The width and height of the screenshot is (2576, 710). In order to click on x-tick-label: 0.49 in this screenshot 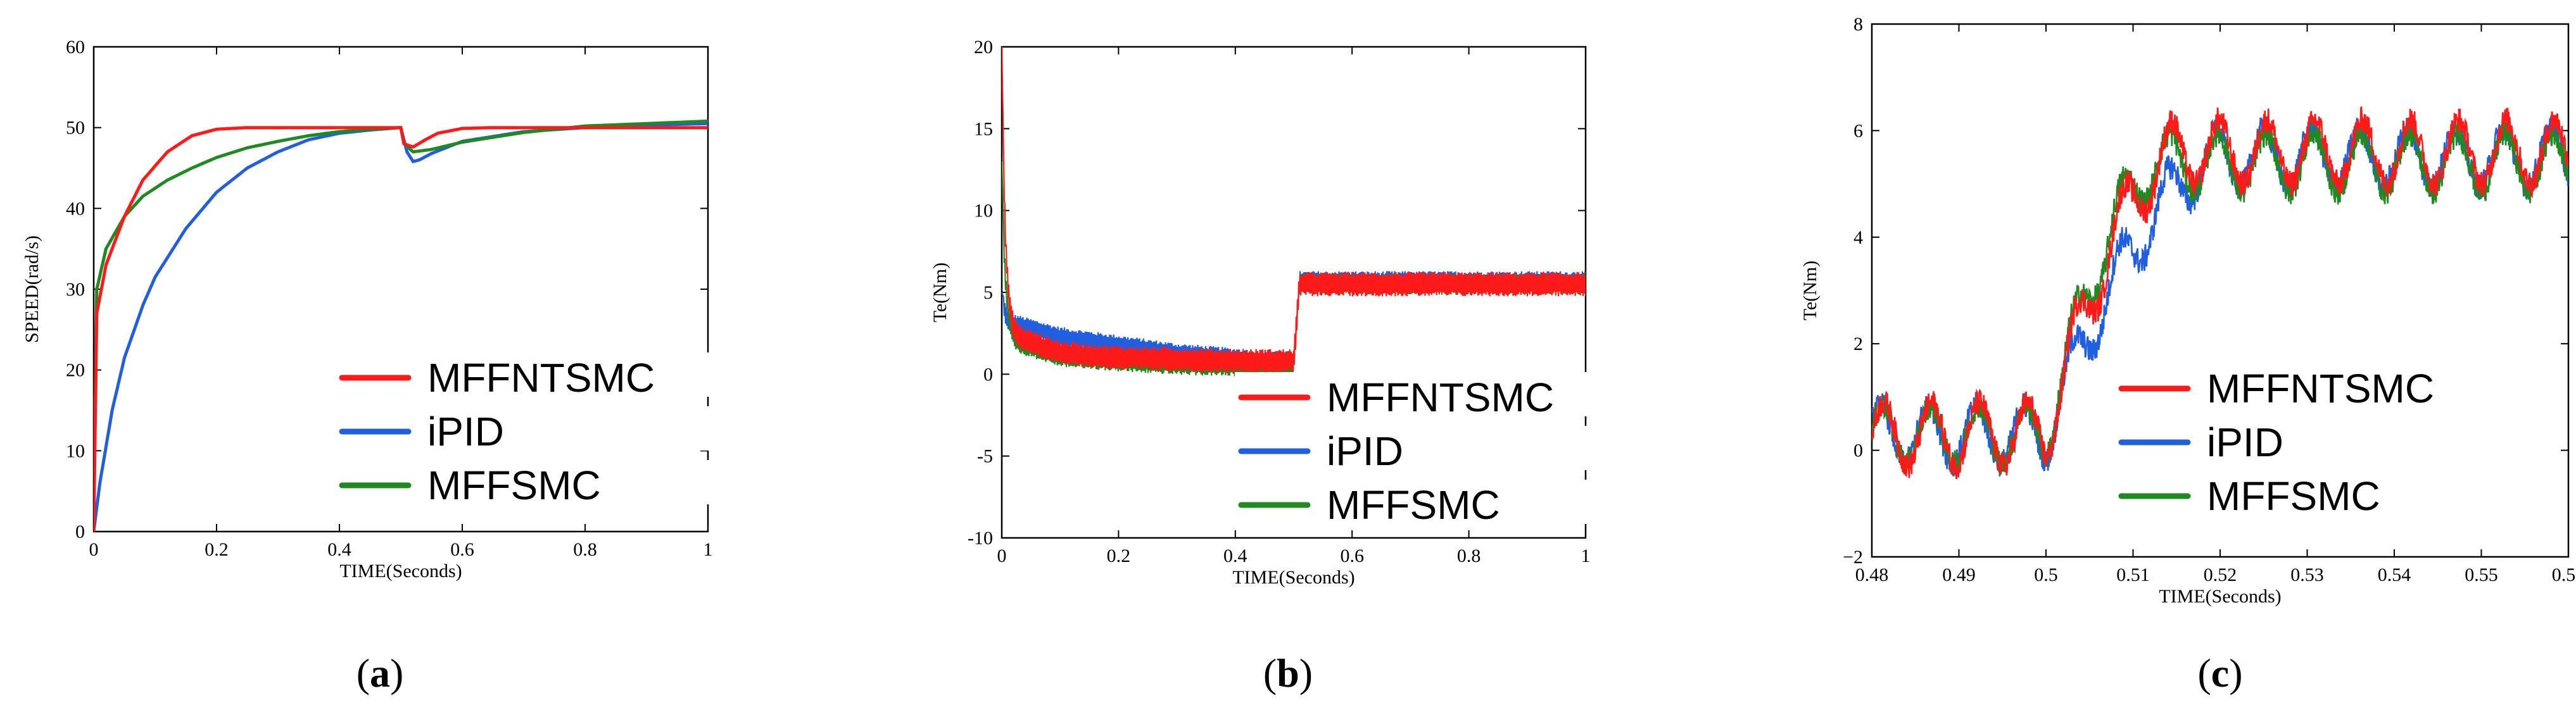, I will do `click(1959, 574)`.